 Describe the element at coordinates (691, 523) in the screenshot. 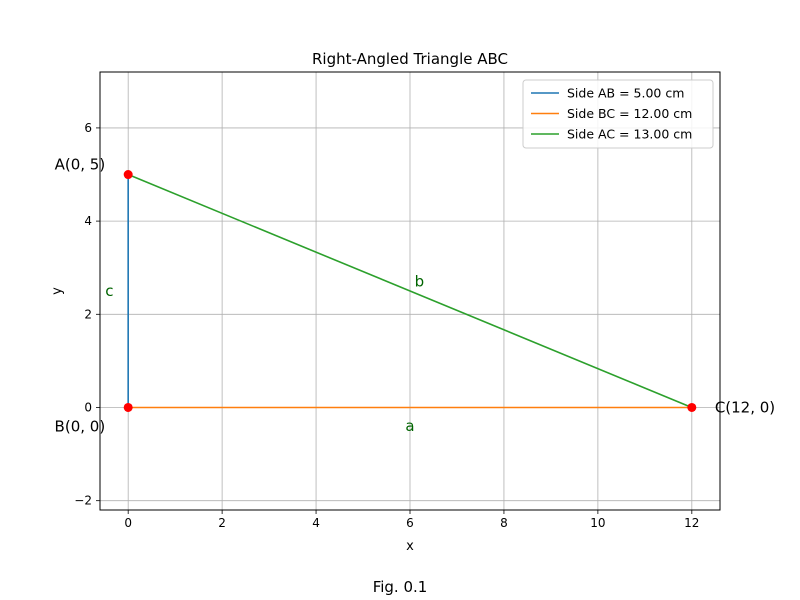

I see `x-tick-label: 12` at that location.